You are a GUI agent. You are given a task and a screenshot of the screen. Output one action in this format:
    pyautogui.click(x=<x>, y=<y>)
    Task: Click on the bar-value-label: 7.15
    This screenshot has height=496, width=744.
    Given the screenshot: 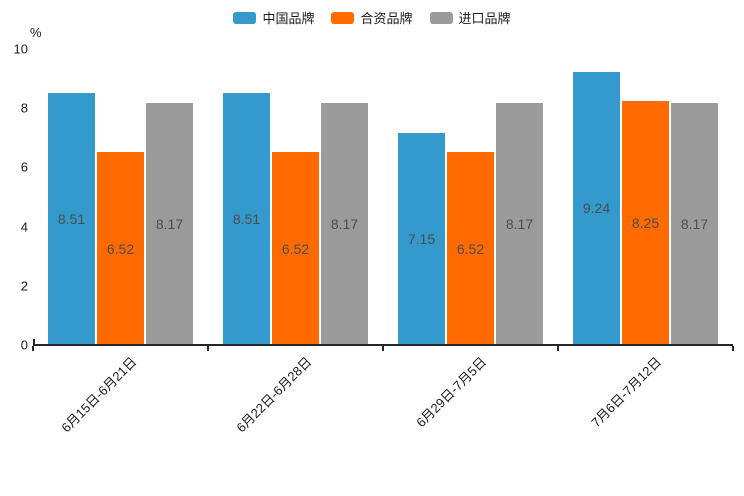 What is the action you would take?
    pyautogui.click(x=421, y=239)
    